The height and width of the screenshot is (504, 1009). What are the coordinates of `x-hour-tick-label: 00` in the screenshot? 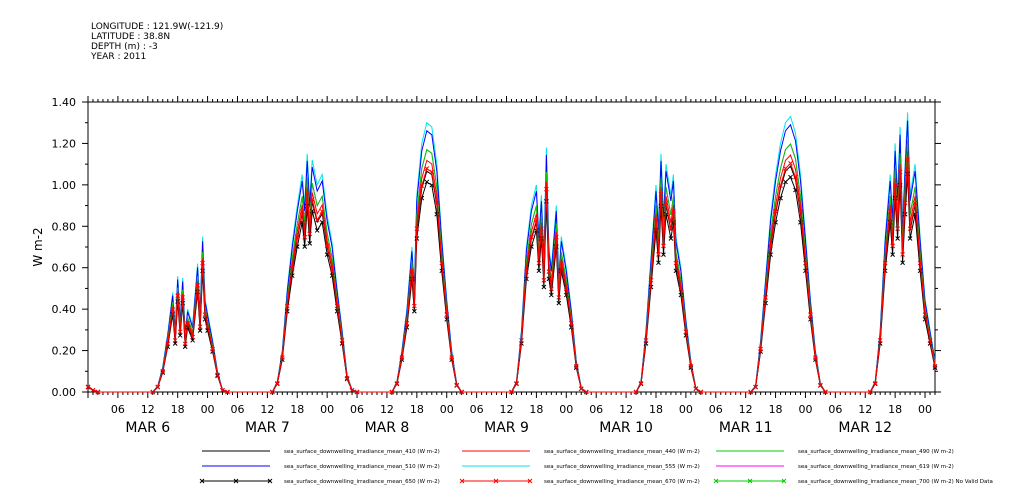 It's located at (447, 409).